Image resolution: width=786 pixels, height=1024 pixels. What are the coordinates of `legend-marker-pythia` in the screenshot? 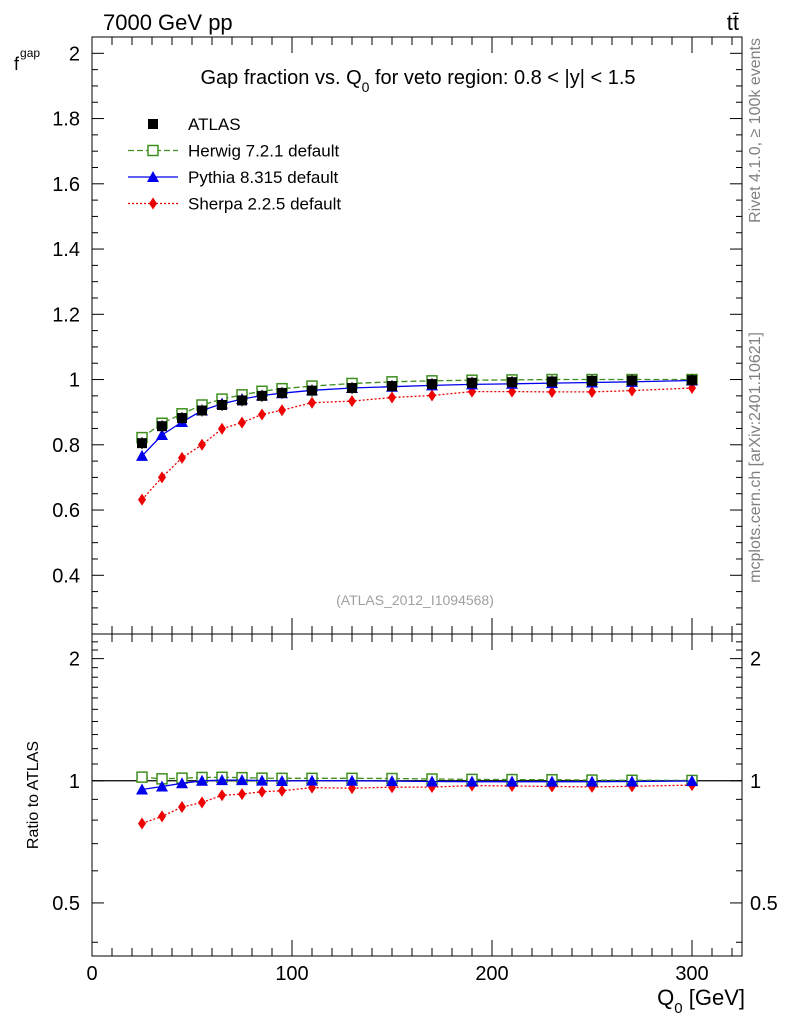 It's located at (153, 176).